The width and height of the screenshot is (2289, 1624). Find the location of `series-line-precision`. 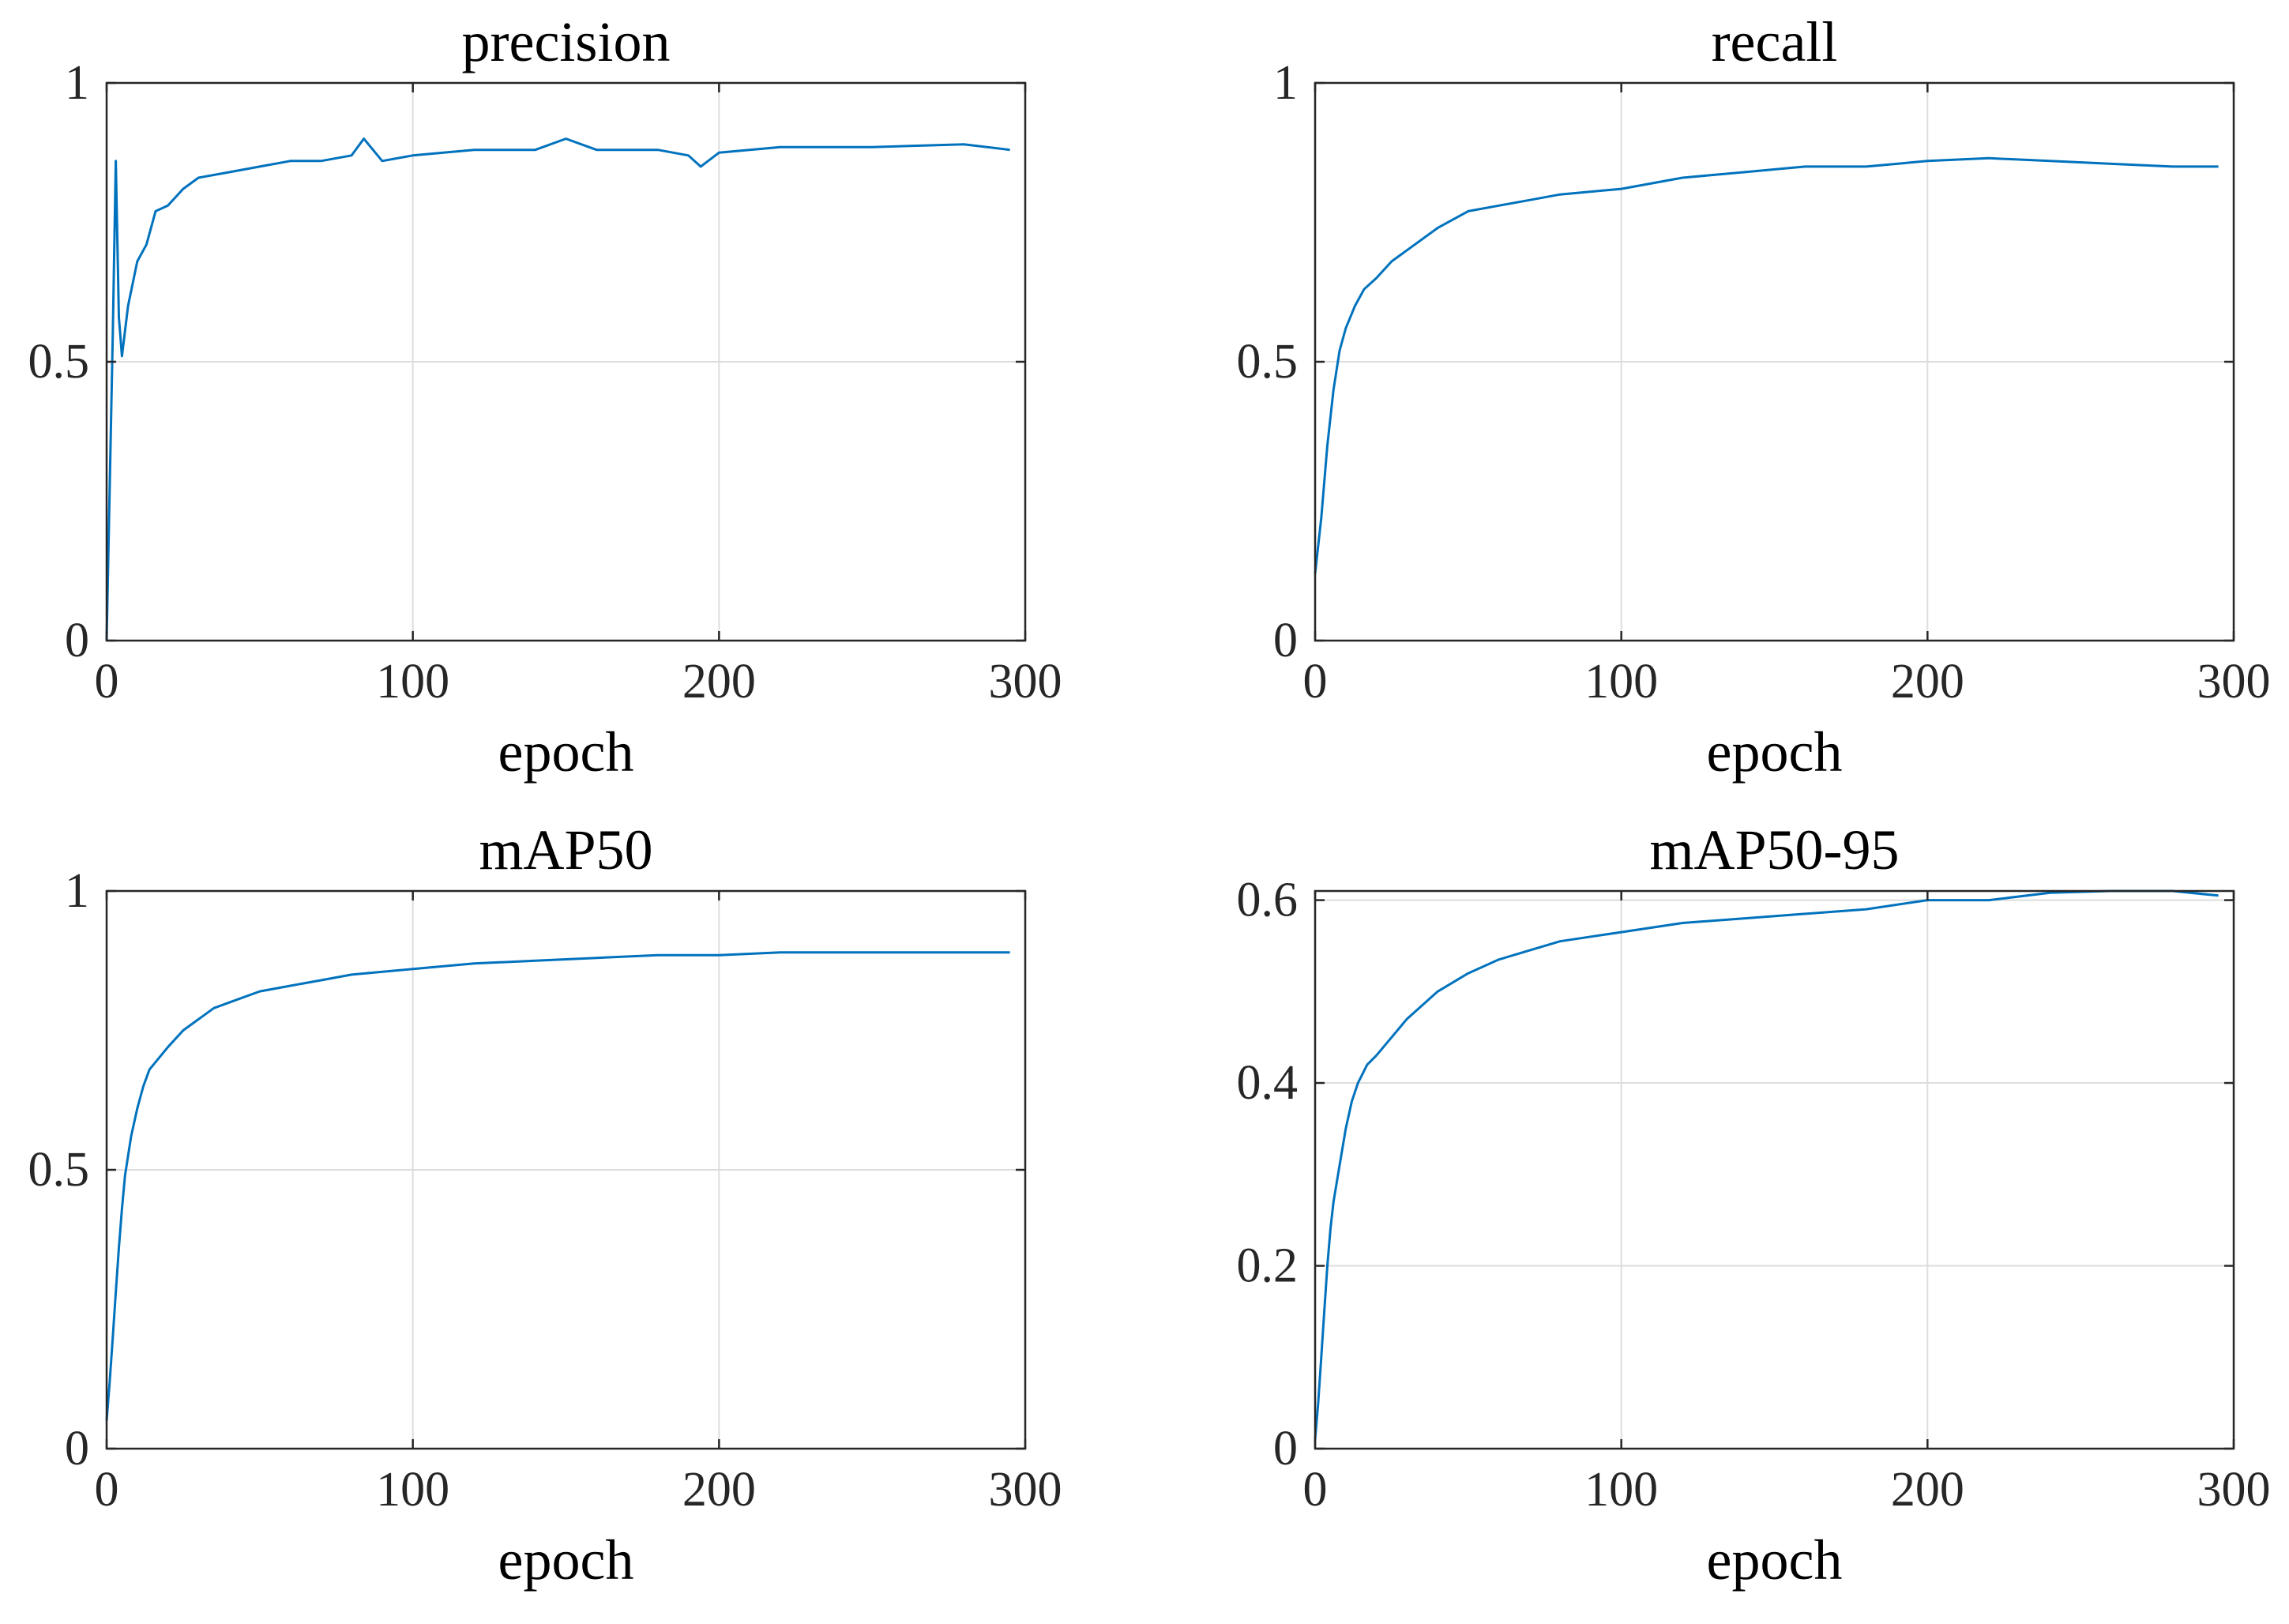

series-line-precision is located at coordinates (557, 389).